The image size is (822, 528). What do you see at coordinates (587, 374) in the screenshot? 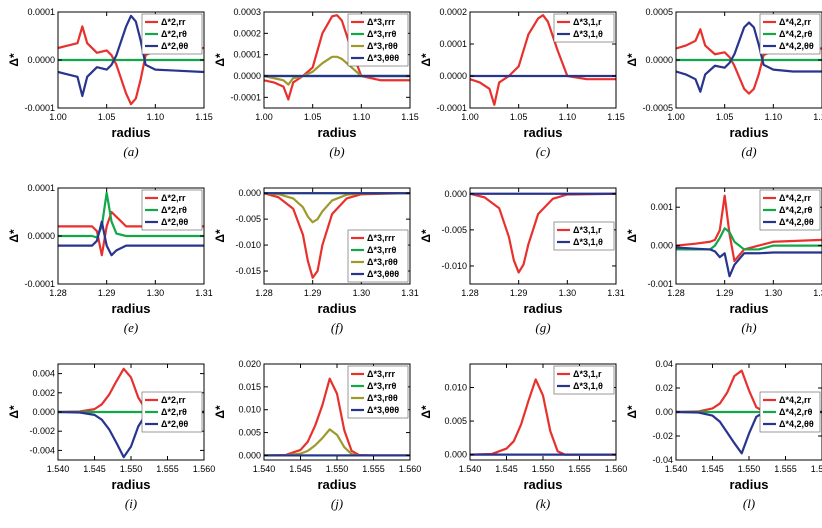
I see `legend-label: Δ*3,1,r` at bounding box center [587, 374].